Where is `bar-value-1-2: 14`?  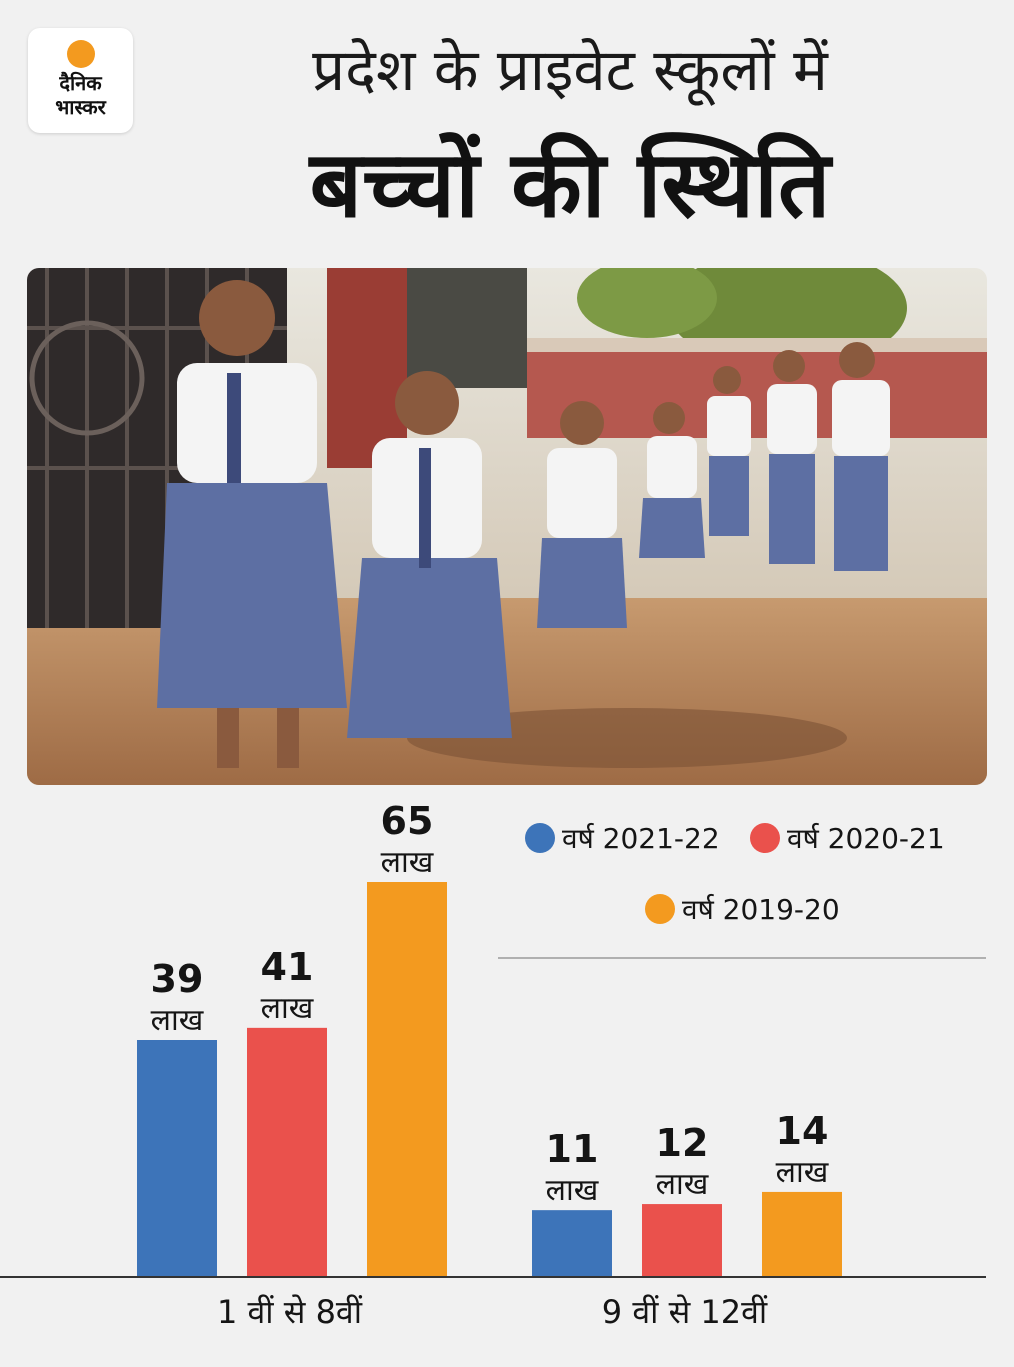
bar-value-1-2: 14 is located at coordinates (802, 1131).